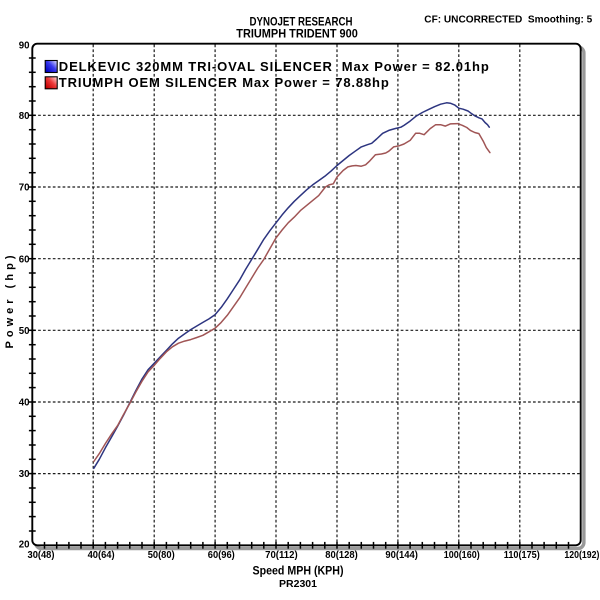 The image size is (600, 600). What do you see at coordinates (281, 555) in the screenshot?
I see `svg-text: 70(112)` at bounding box center [281, 555].